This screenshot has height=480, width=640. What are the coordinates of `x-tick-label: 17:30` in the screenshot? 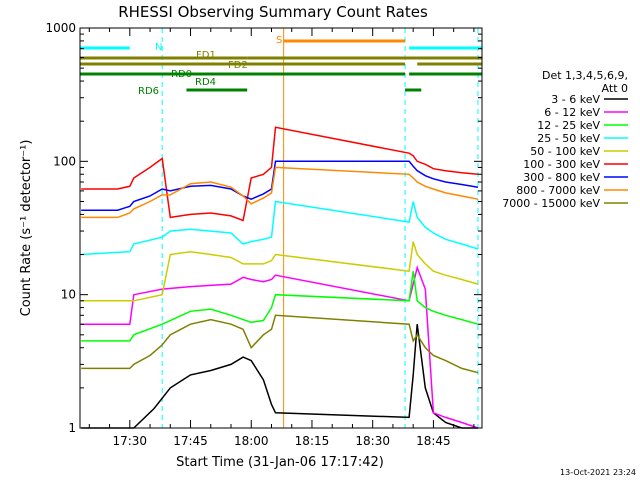 It's located at (129, 441).